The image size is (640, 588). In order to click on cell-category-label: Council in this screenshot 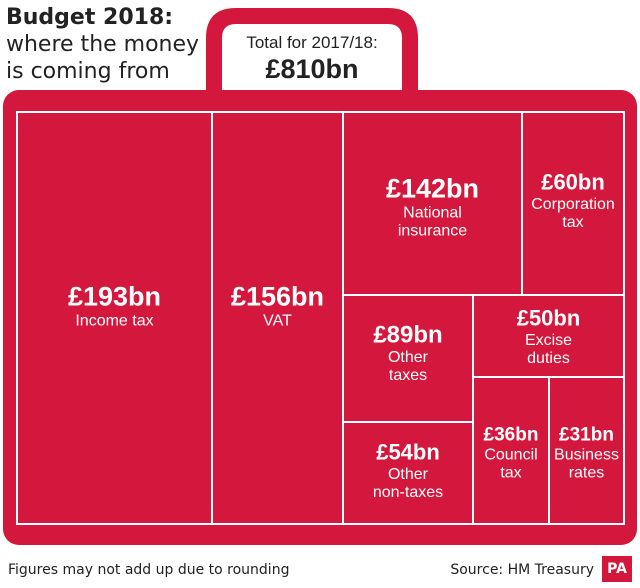, I will do `click(510, 455)`.